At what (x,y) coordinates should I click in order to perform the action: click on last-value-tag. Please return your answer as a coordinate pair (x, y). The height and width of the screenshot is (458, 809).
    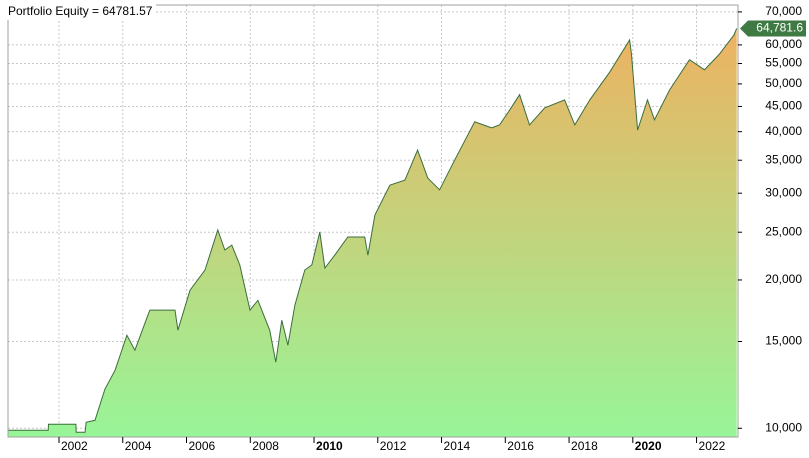
    Looking at the image, I should click on (773, 28).